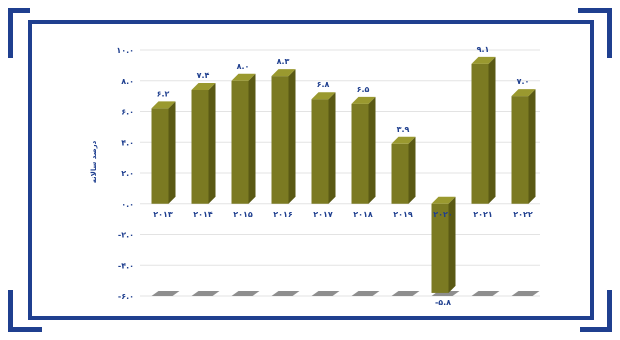  I want to click on x-tick-label: ۲۰۲۰, so click(443, 214).